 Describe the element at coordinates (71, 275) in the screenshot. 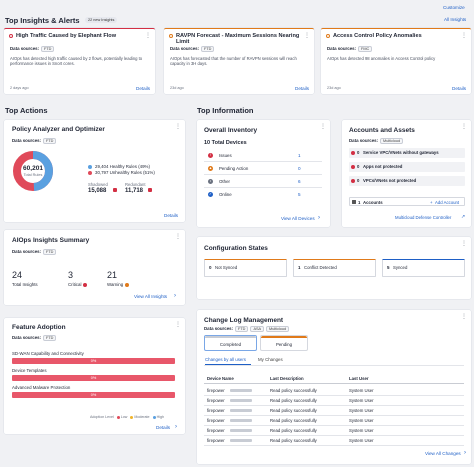

I see `critical-value: 3` at that location.